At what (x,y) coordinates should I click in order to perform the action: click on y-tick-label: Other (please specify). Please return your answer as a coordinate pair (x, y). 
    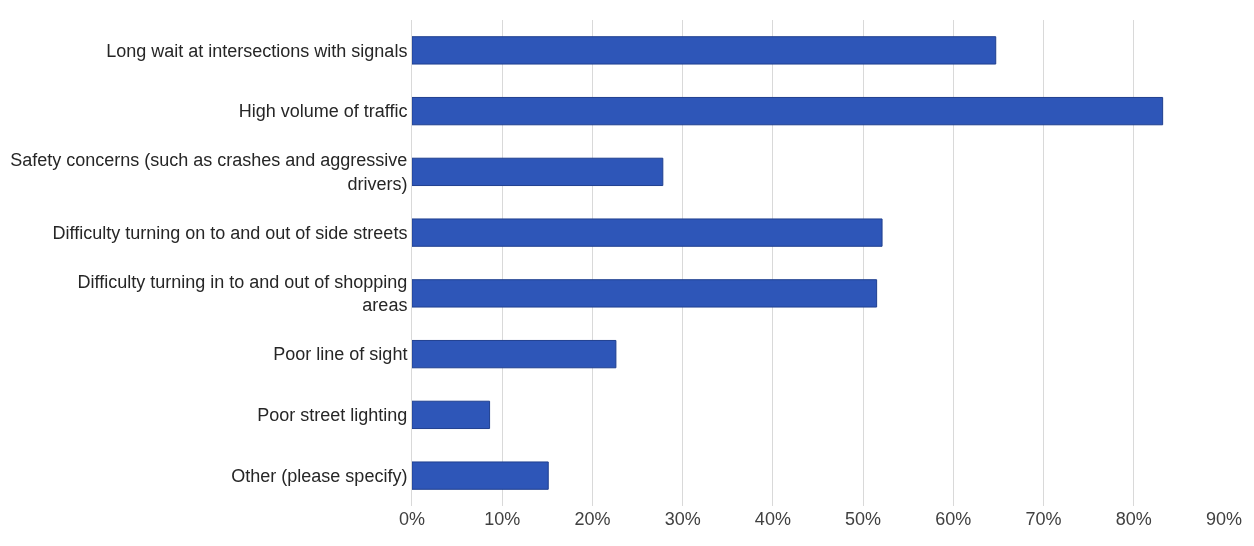
    Looking at the image, I should click on (319, 475).